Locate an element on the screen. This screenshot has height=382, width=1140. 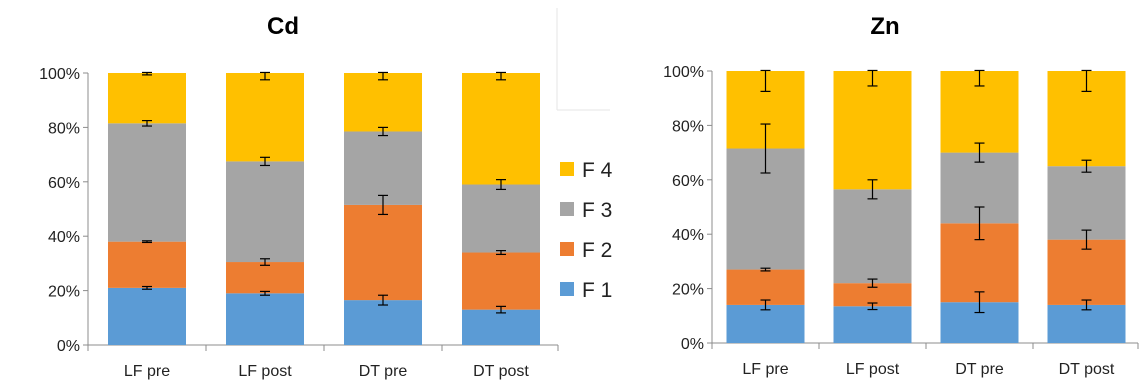
legend-label: F 2 is located at coordinates (597, 250).